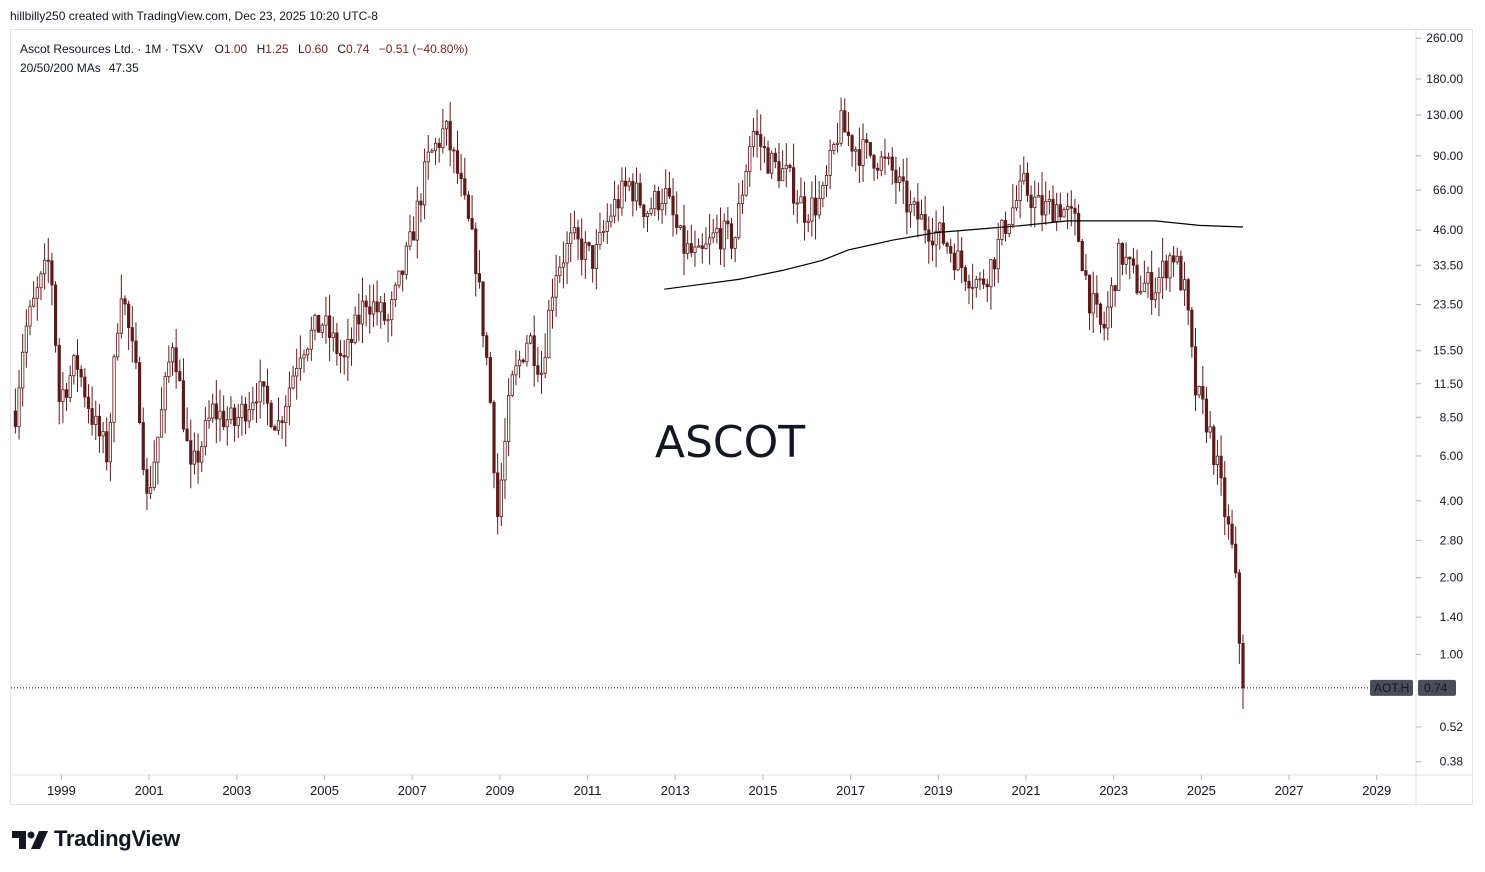 Image resolution: width=1485 pixels, height=872 pixels. Describe the element at coordinates (1113, 790) in the screenshot. I see `x-tick-label: 2023` at that location.